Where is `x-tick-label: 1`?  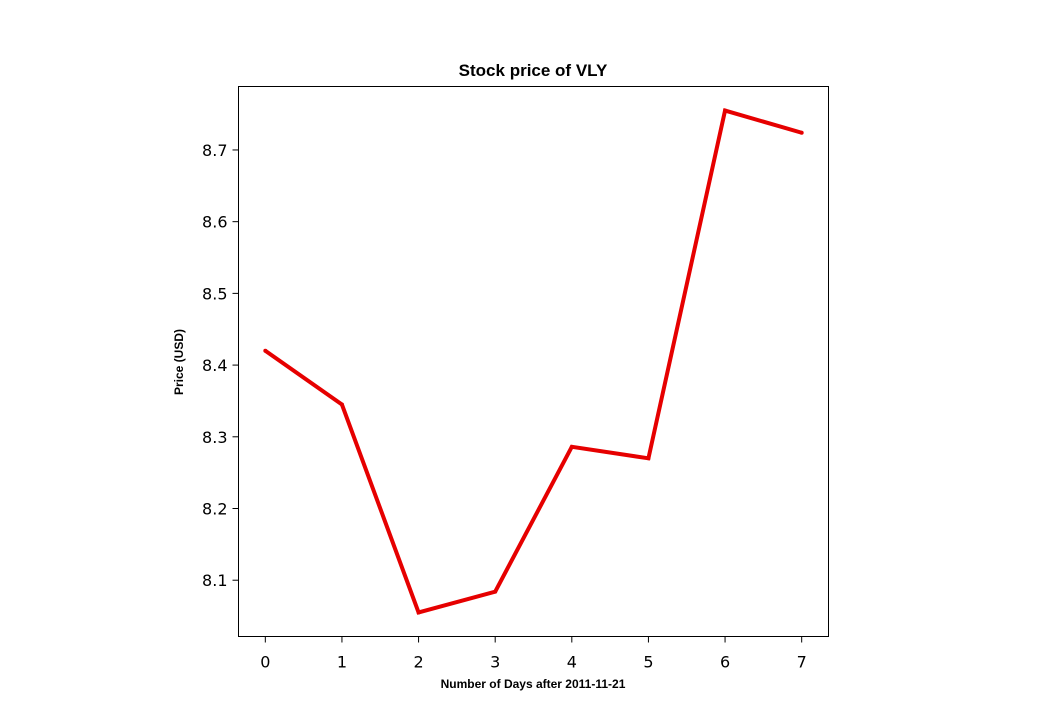
x-tick-label: 1 is located at coordinates (342, 662).